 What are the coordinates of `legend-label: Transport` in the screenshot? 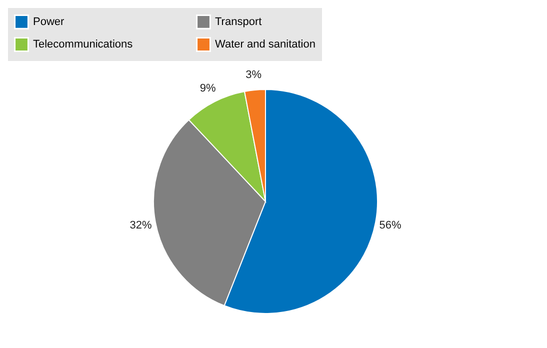 It's located at (238, 22).